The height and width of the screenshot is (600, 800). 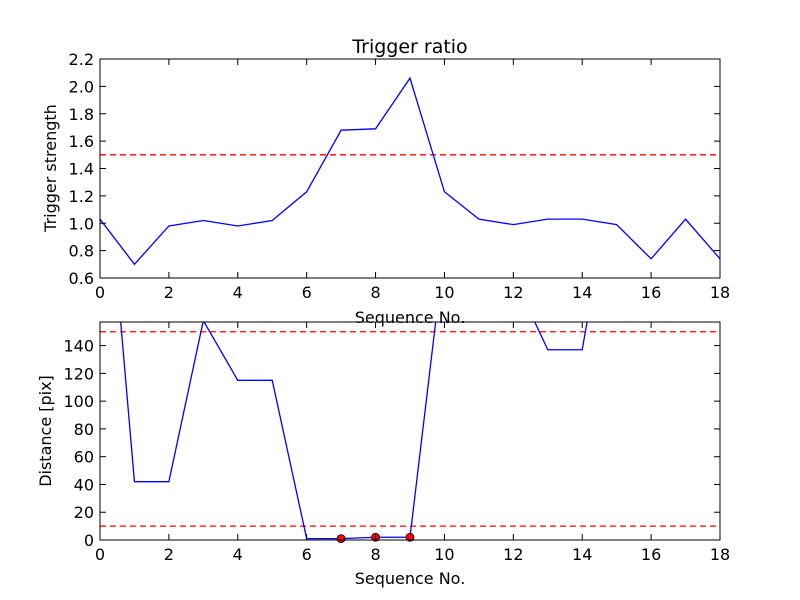 What do you see at coordinates (81, 169) in the screenshot?
I see `y-tick-label: 1.4` at bounding box center [81, 169].